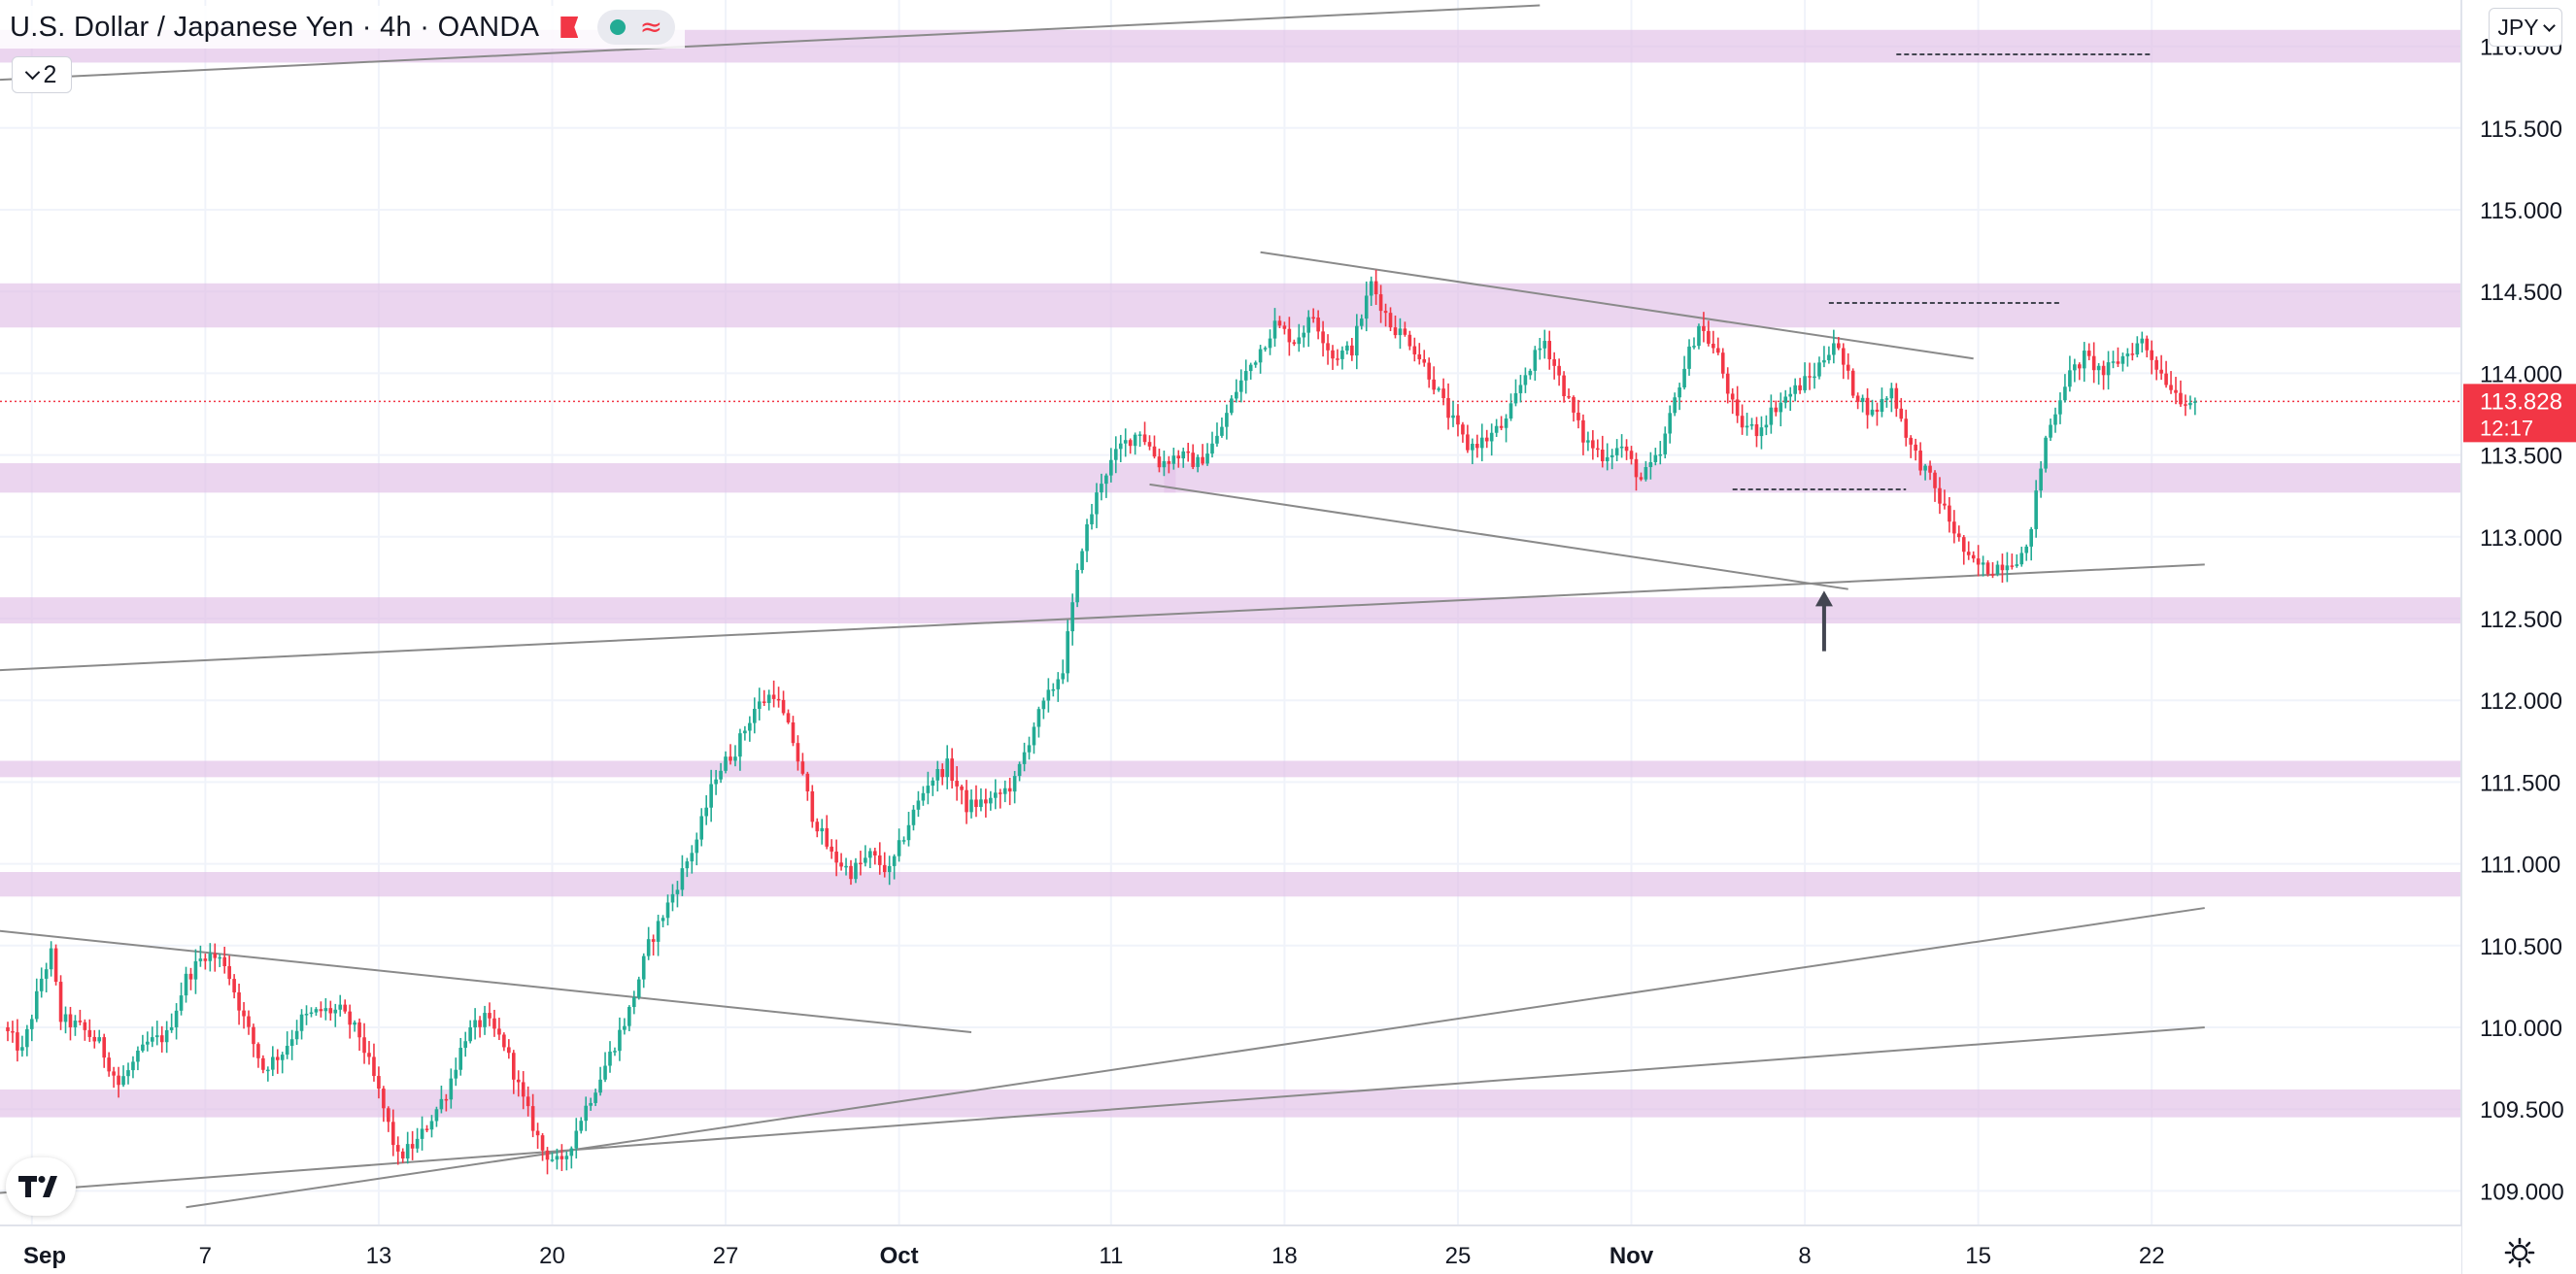 The height and width of the screenshot is (1274, 2576). I want to click on logo-mark, so click(37, 1186).